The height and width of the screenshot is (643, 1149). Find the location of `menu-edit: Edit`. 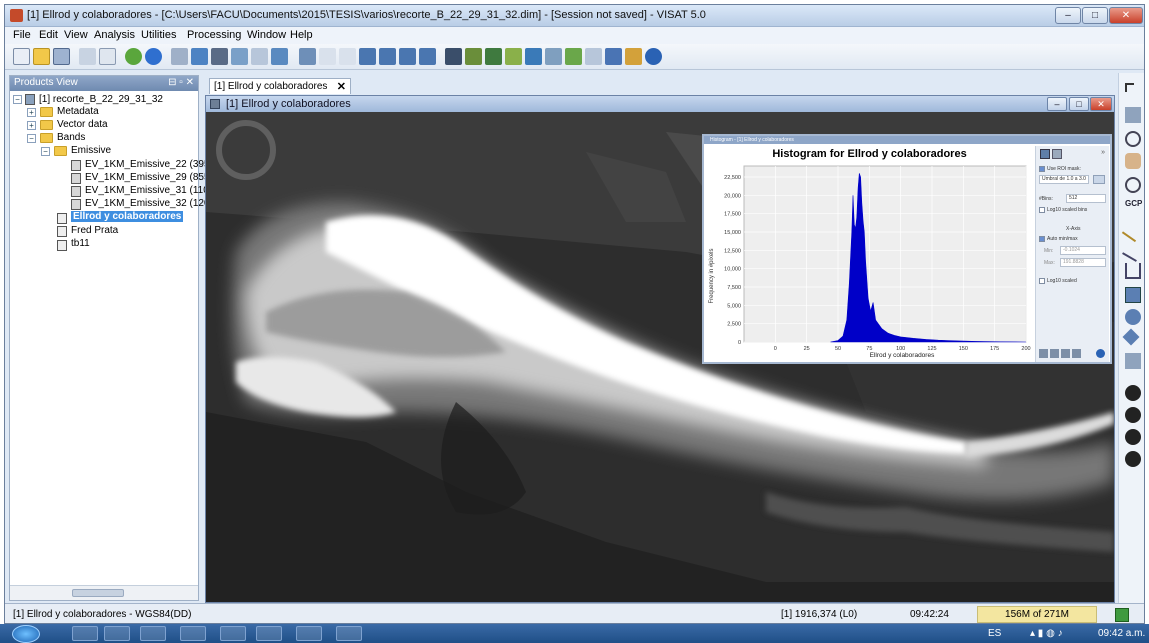

menu-edit: Edit is located at coordinates (48, 35).